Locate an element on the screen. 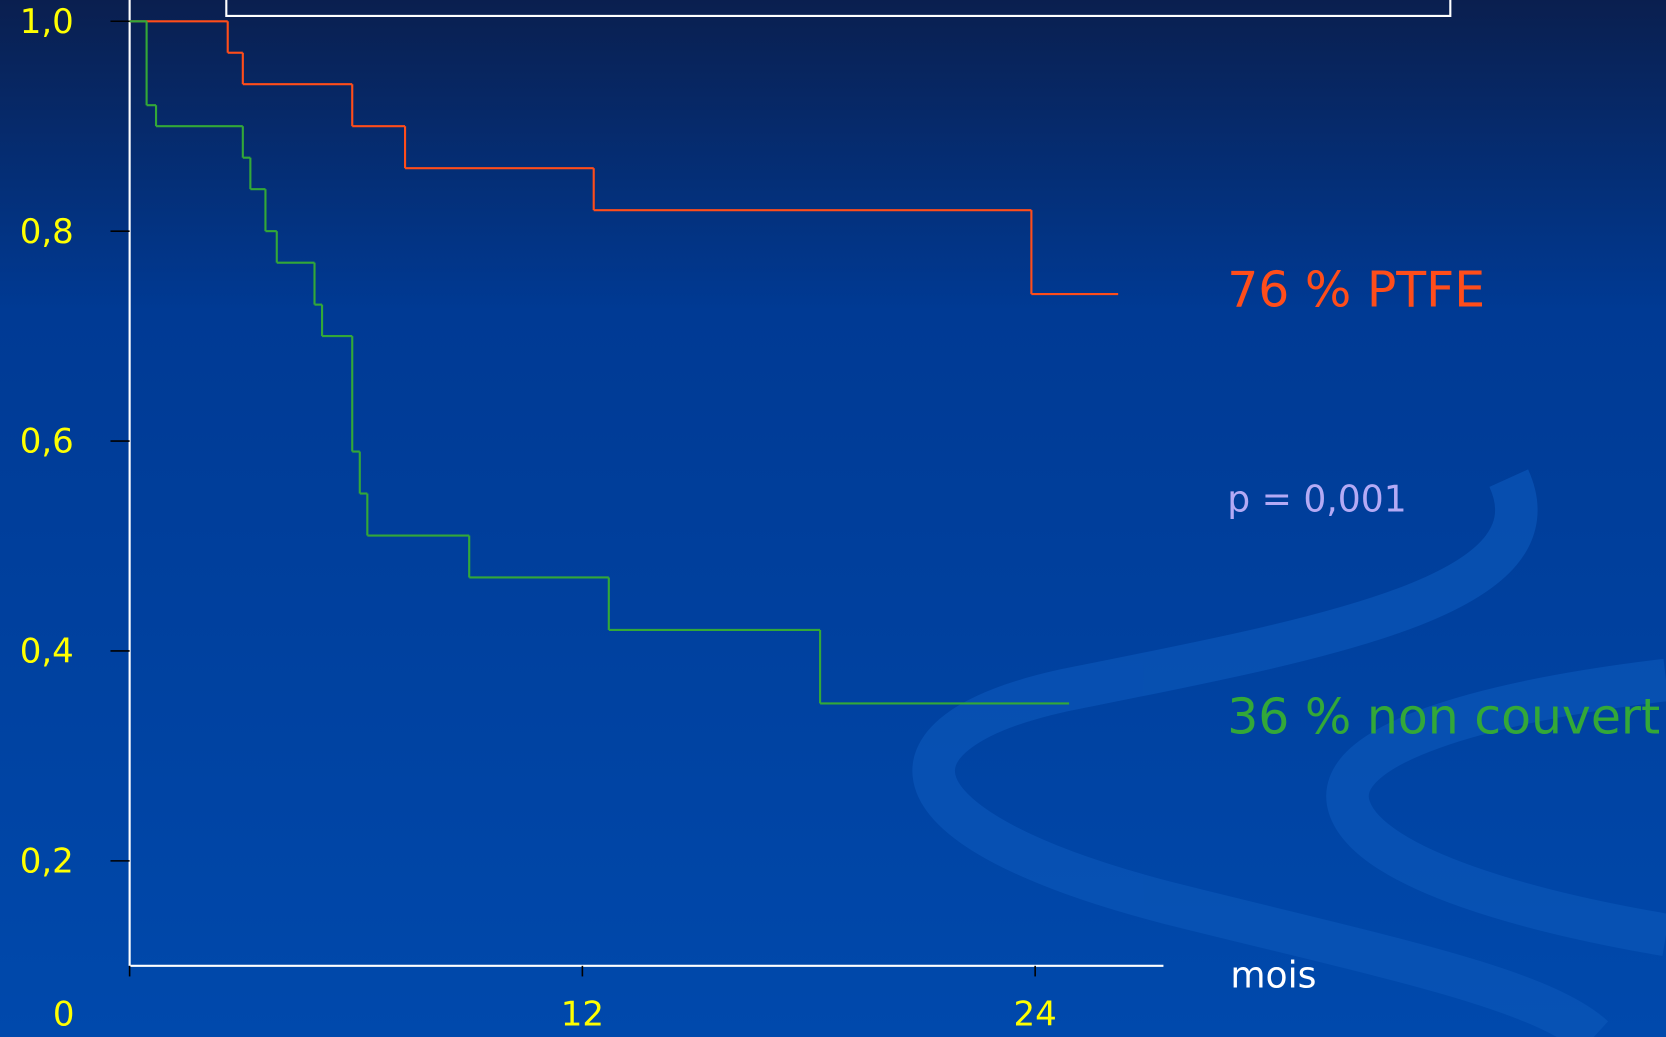 This screenshot has width=1666, height=1037. y-tick-label: 0,6 is located at coordinates (47, 442).